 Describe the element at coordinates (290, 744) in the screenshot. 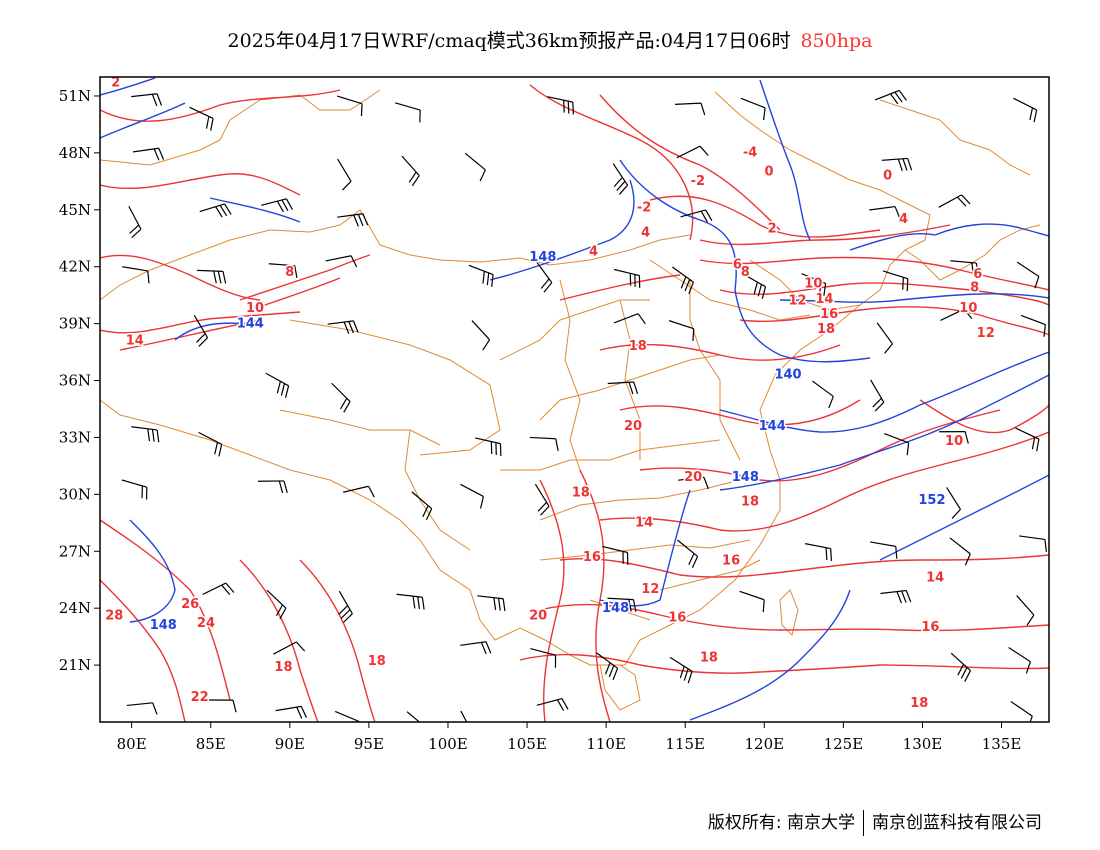

I see `lon-tick-label: 90E` at that location.